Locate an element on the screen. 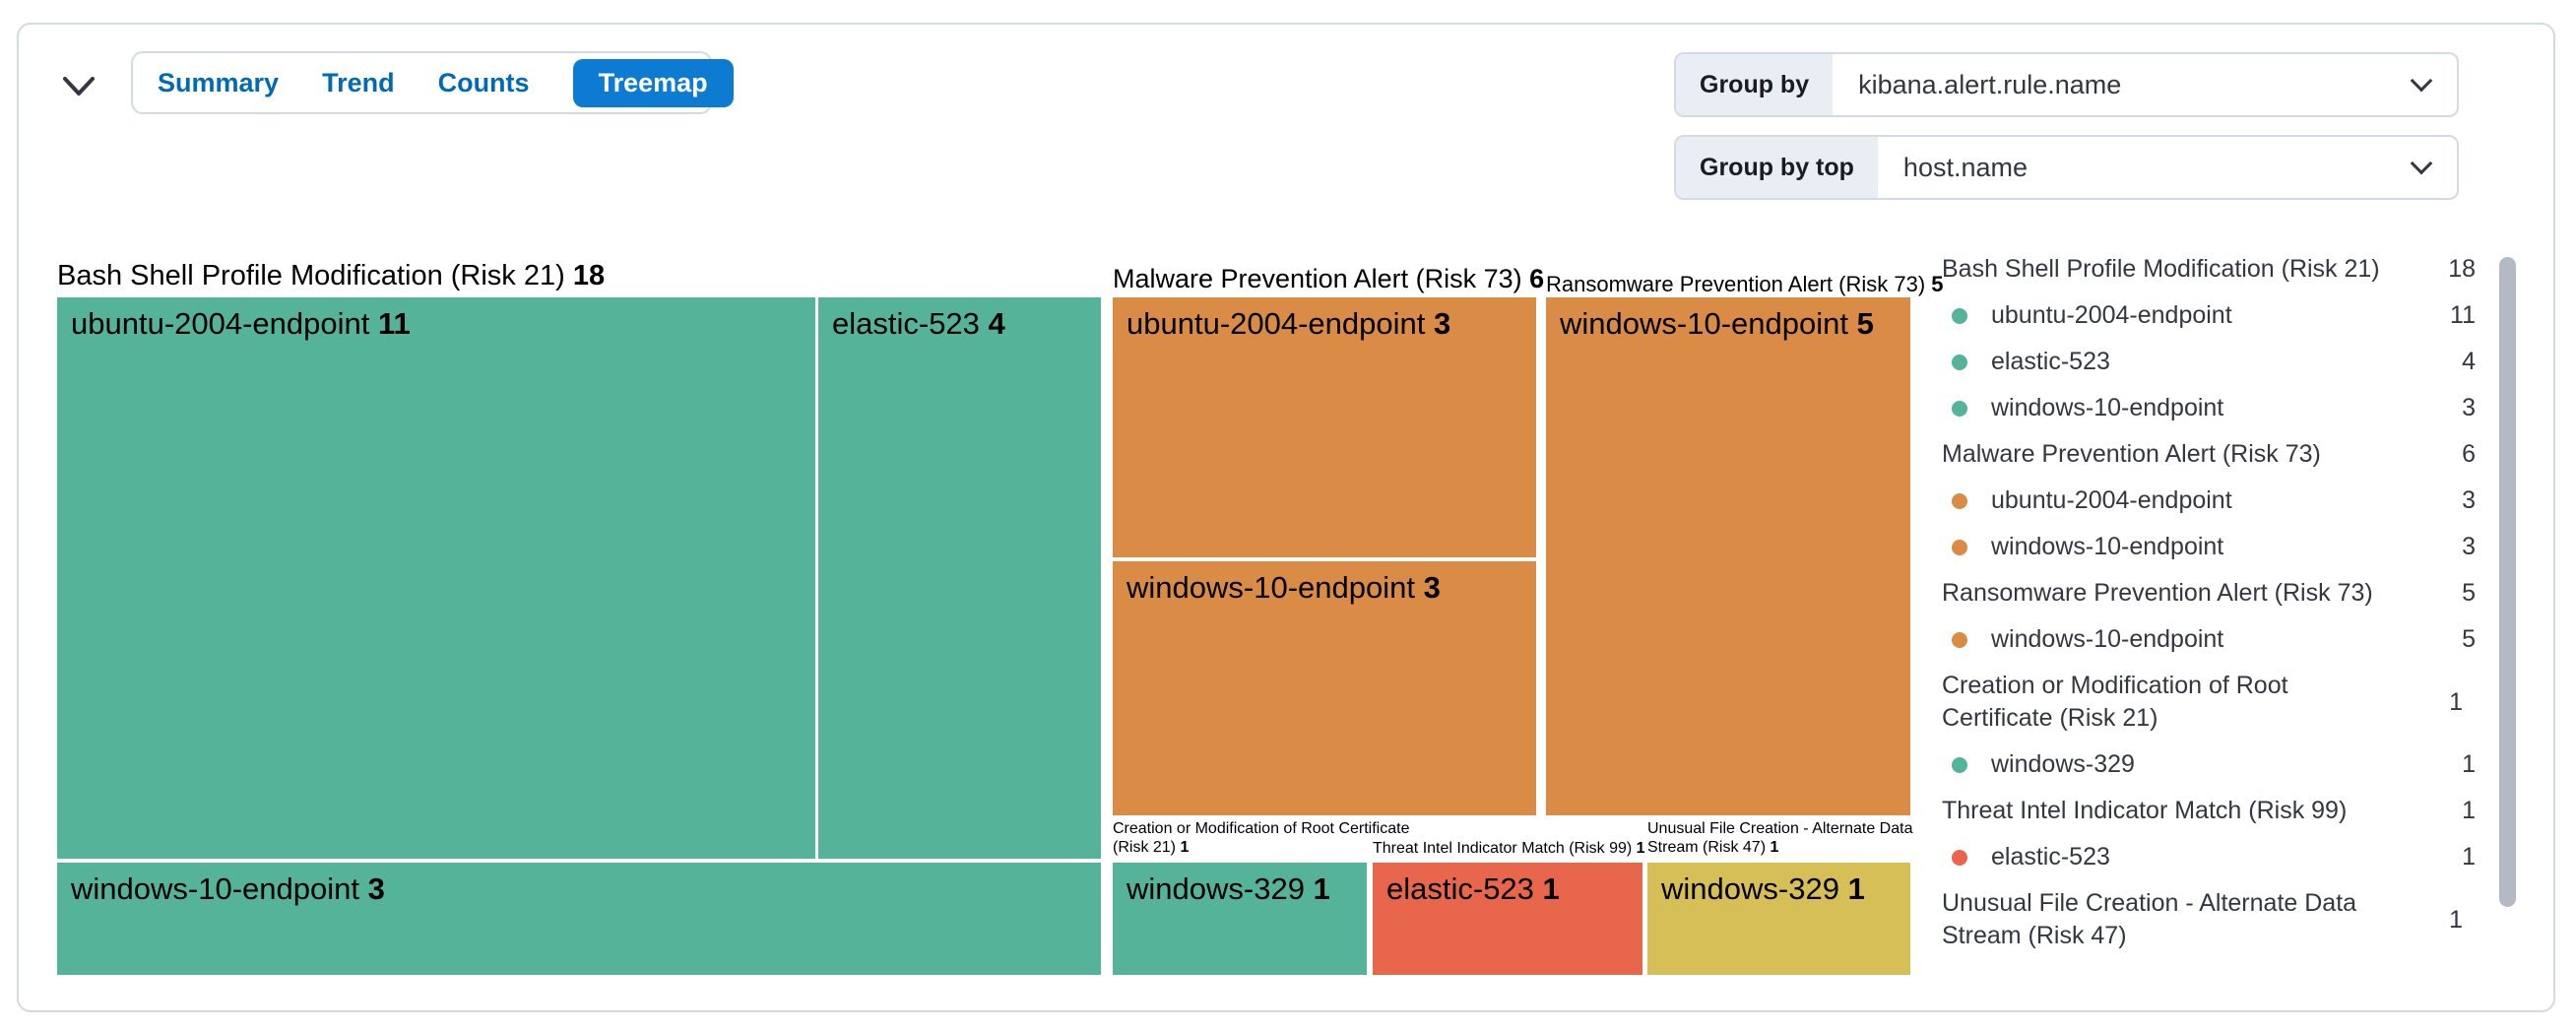  group-by-value: kibana.alert.rule.name is located at coordinates (1990, 84).